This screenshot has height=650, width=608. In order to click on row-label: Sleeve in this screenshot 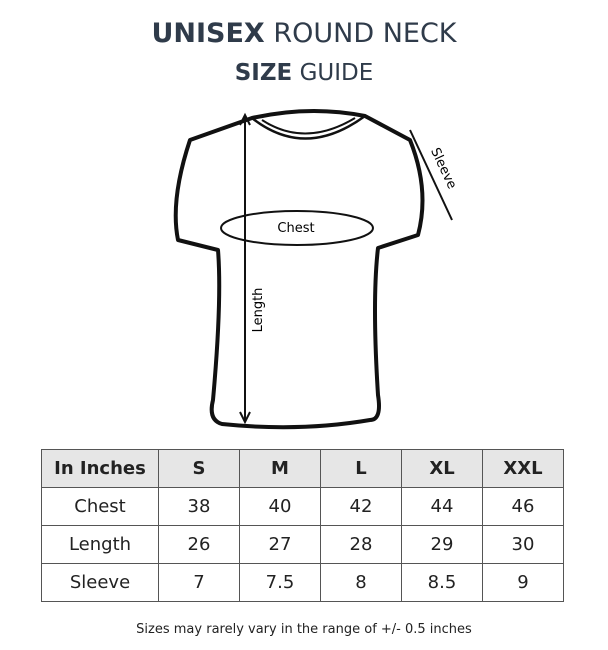, I will do `click(100, 582)`.